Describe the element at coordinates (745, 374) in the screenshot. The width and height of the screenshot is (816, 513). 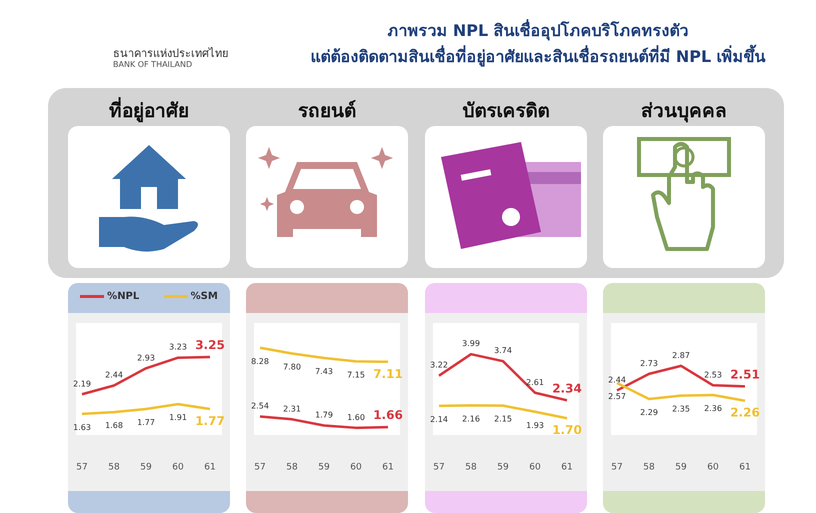
I see `data-label: 2.51` at that location.